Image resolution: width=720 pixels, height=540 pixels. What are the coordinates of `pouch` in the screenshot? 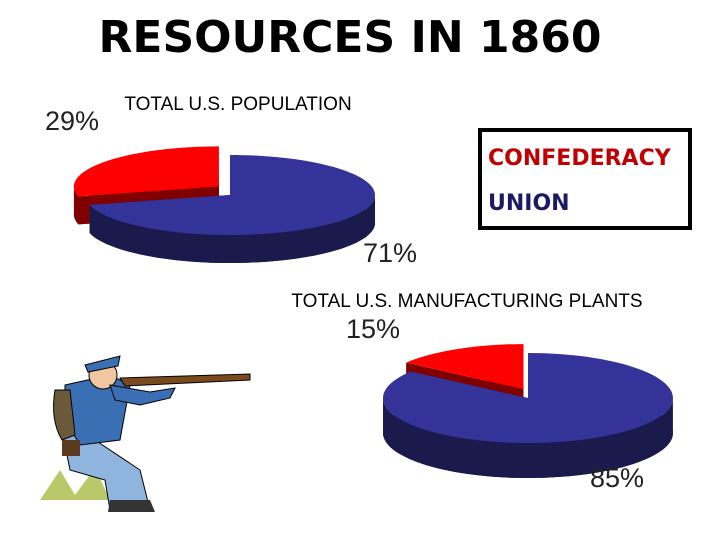 It's located at (71, 448).